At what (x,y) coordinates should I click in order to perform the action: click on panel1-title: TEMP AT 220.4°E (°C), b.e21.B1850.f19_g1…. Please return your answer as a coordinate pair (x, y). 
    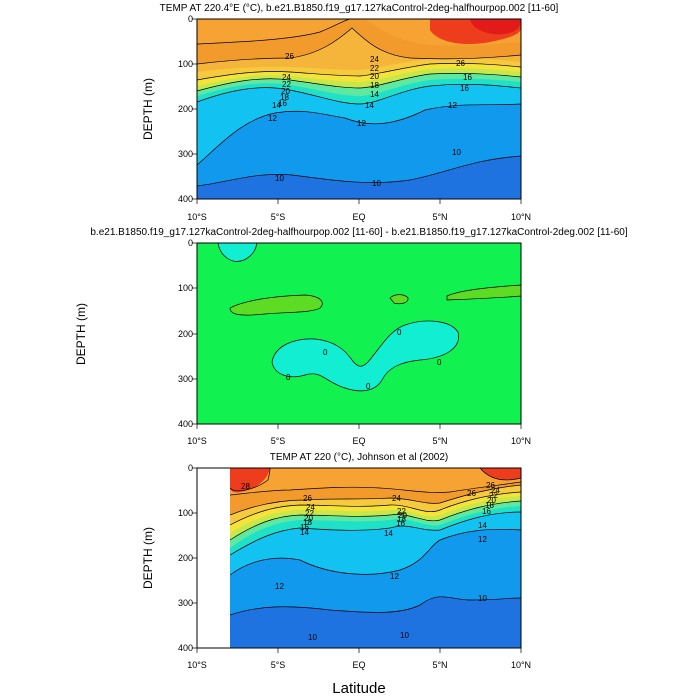
    Looking at the image, I should click on (359, 8).